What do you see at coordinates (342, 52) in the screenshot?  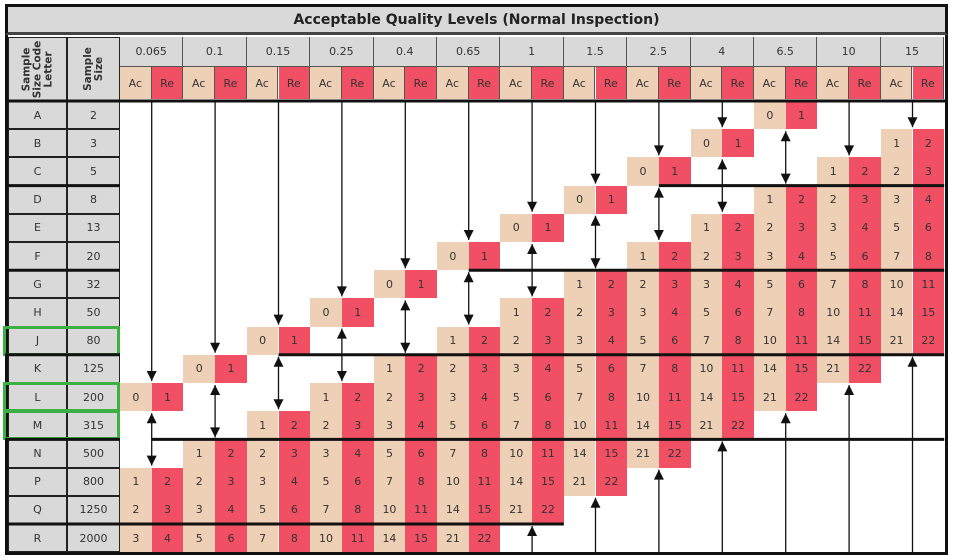 I see `aql-header: 0.25` at bounding box center [342, 52].